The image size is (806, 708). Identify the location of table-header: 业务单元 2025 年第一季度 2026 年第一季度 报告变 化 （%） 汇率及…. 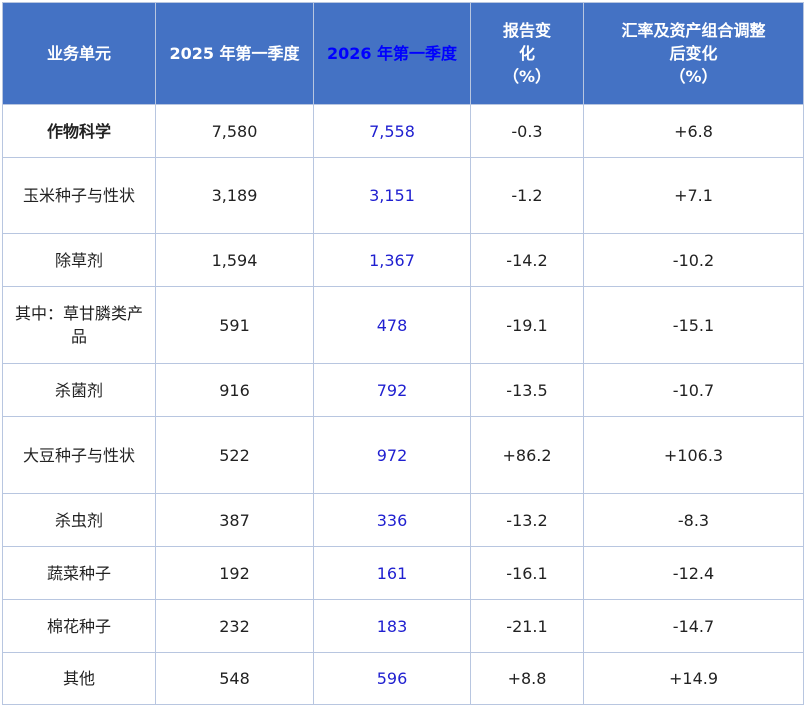
(403, 53).